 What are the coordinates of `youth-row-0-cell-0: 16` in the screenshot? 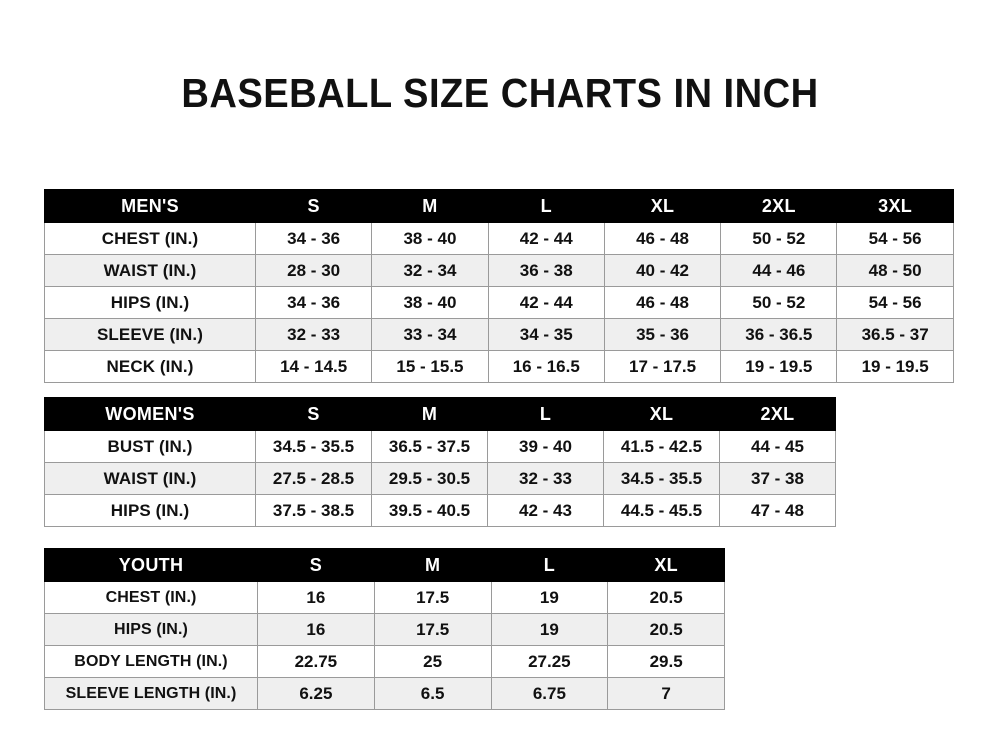 It's located at (316, 597).